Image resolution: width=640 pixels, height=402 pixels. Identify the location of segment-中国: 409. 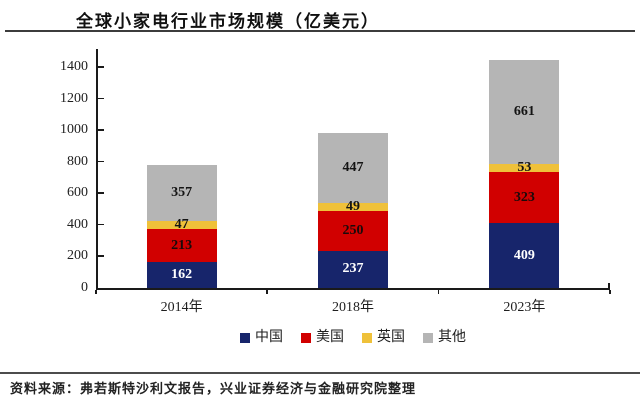
(524, 255).